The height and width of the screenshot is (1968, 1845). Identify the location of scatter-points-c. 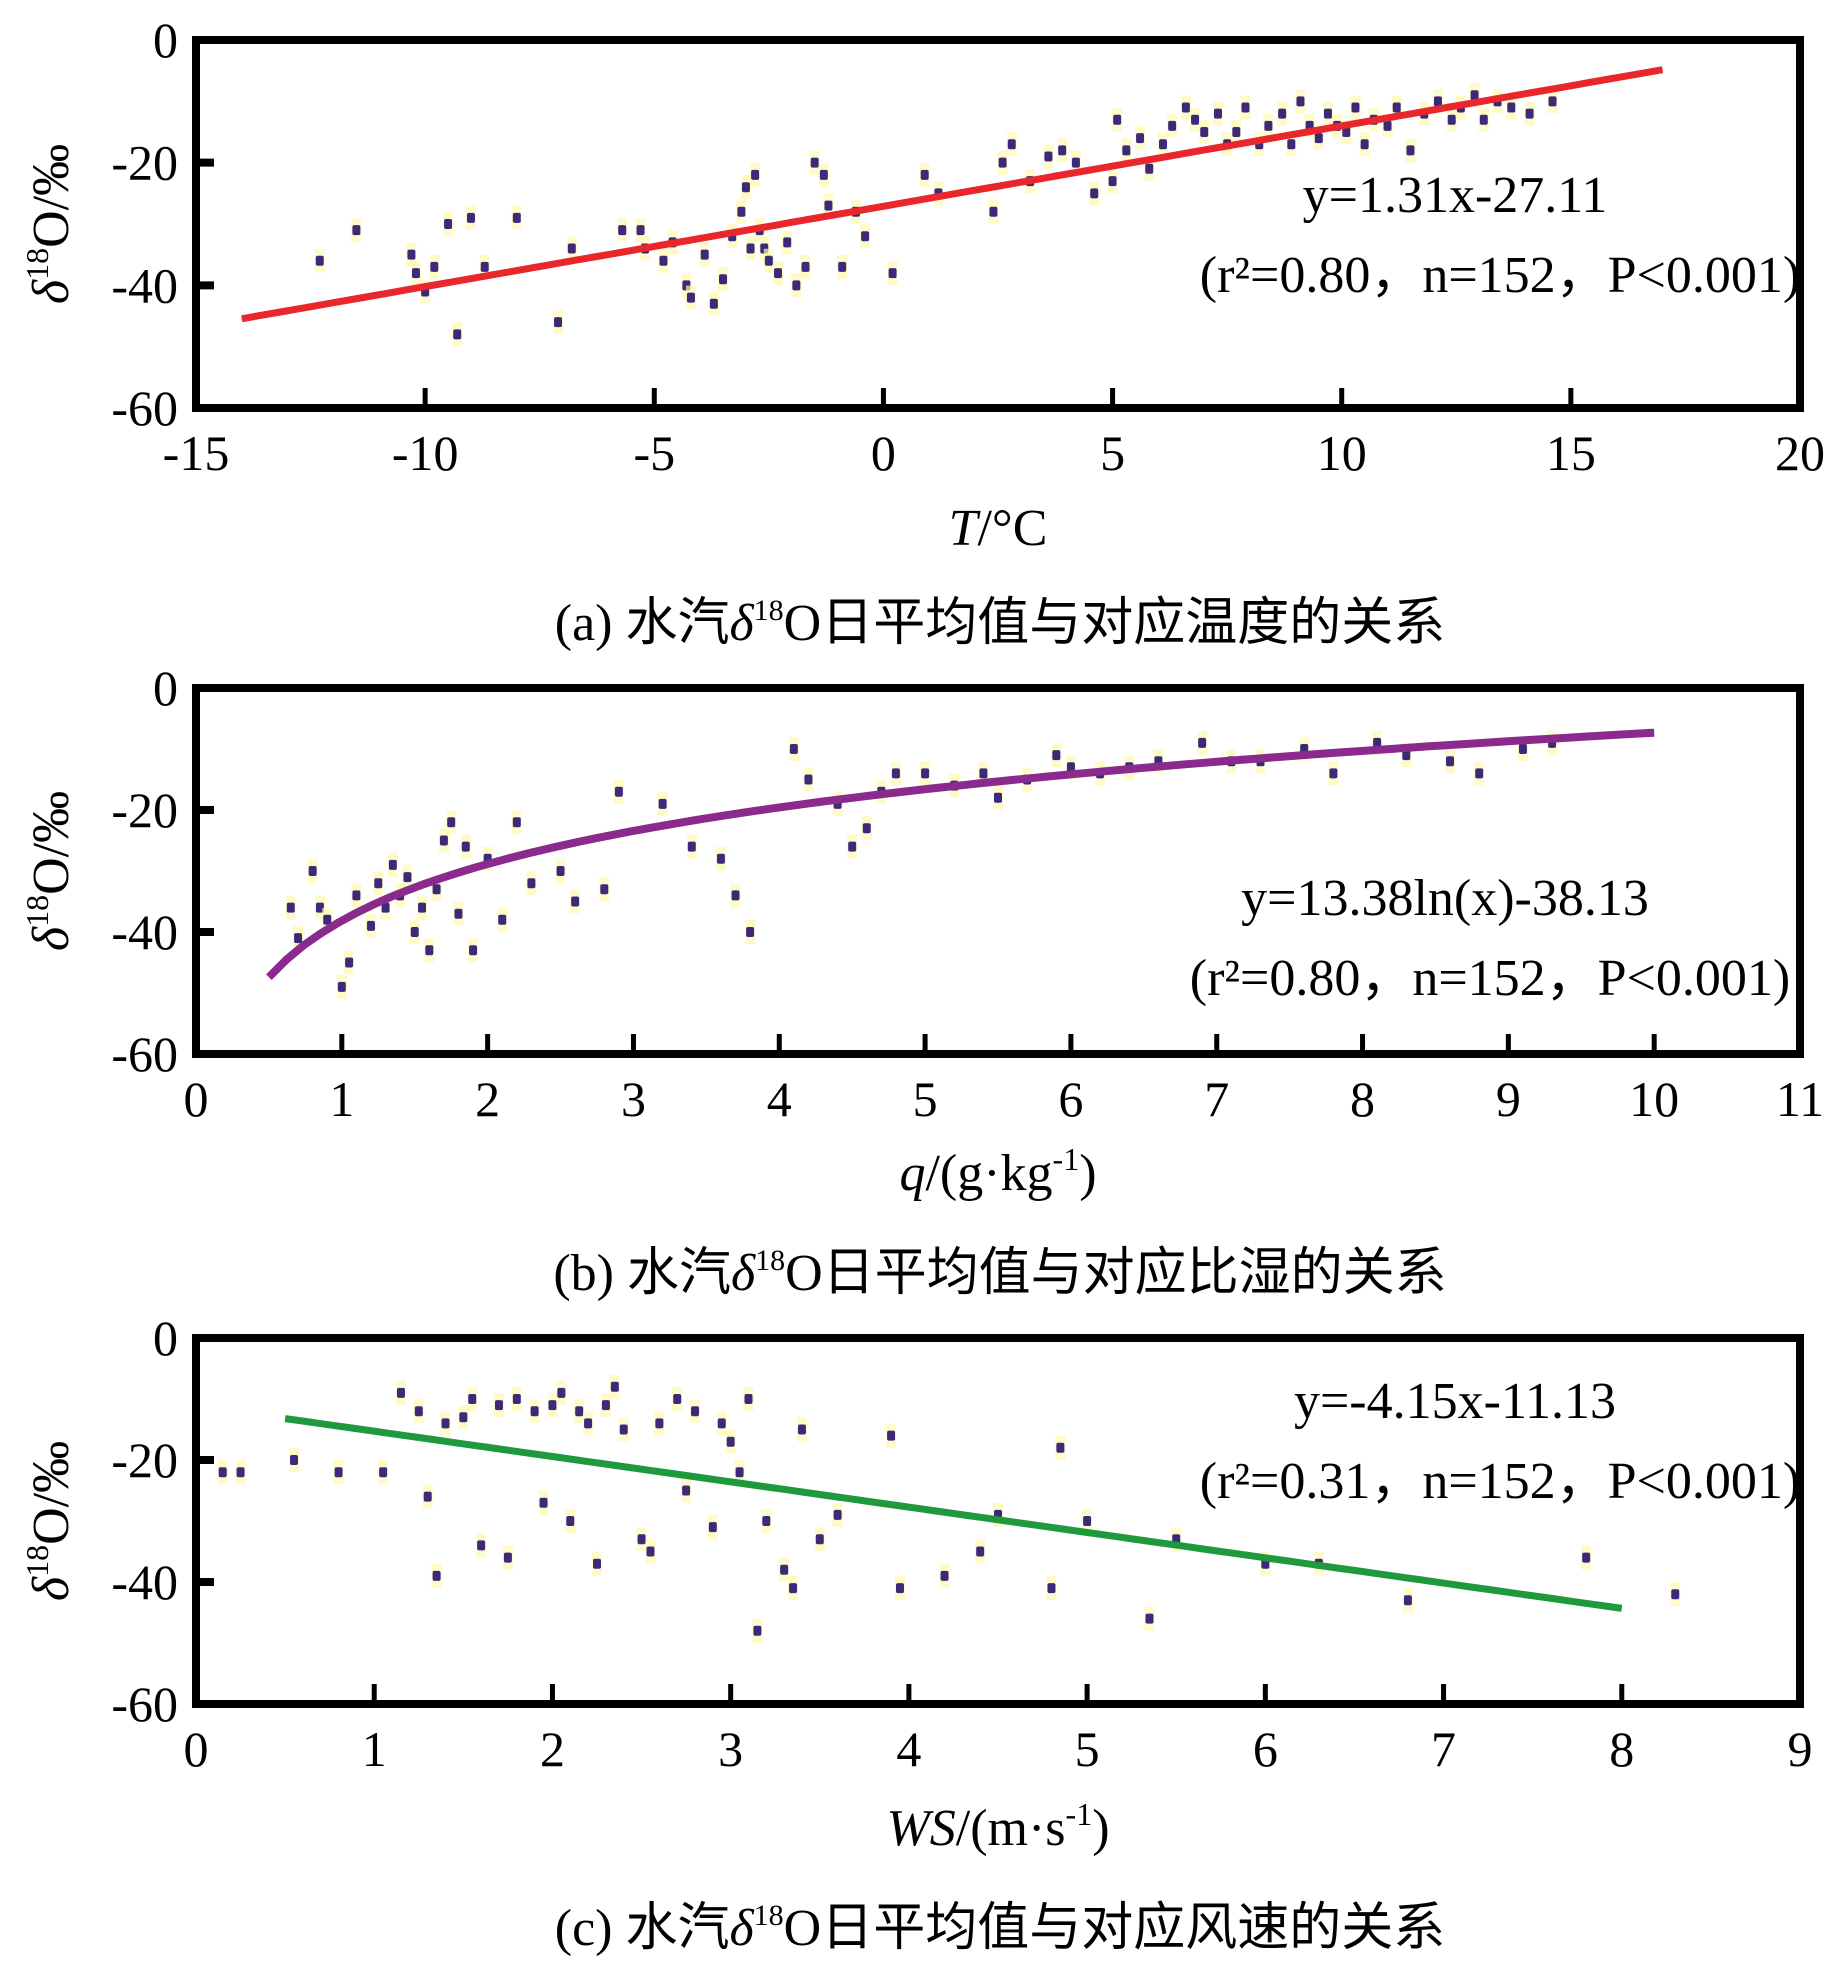
(949, 1508).